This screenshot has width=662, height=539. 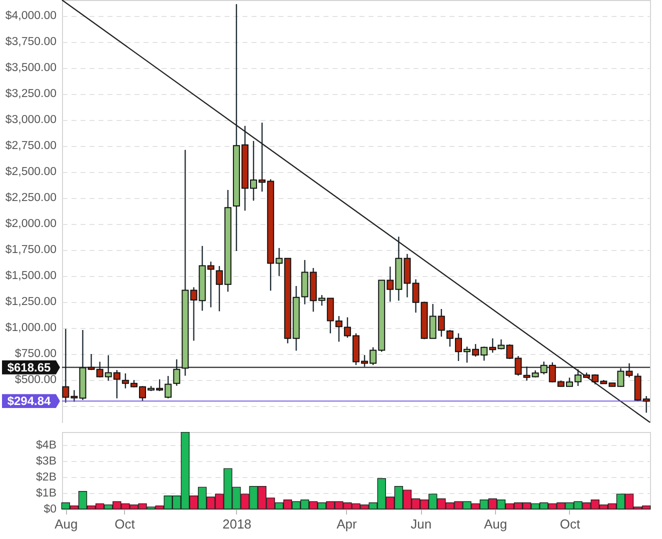 I want to click on ref-line-label: $618.65, so click(x=29, y=367).